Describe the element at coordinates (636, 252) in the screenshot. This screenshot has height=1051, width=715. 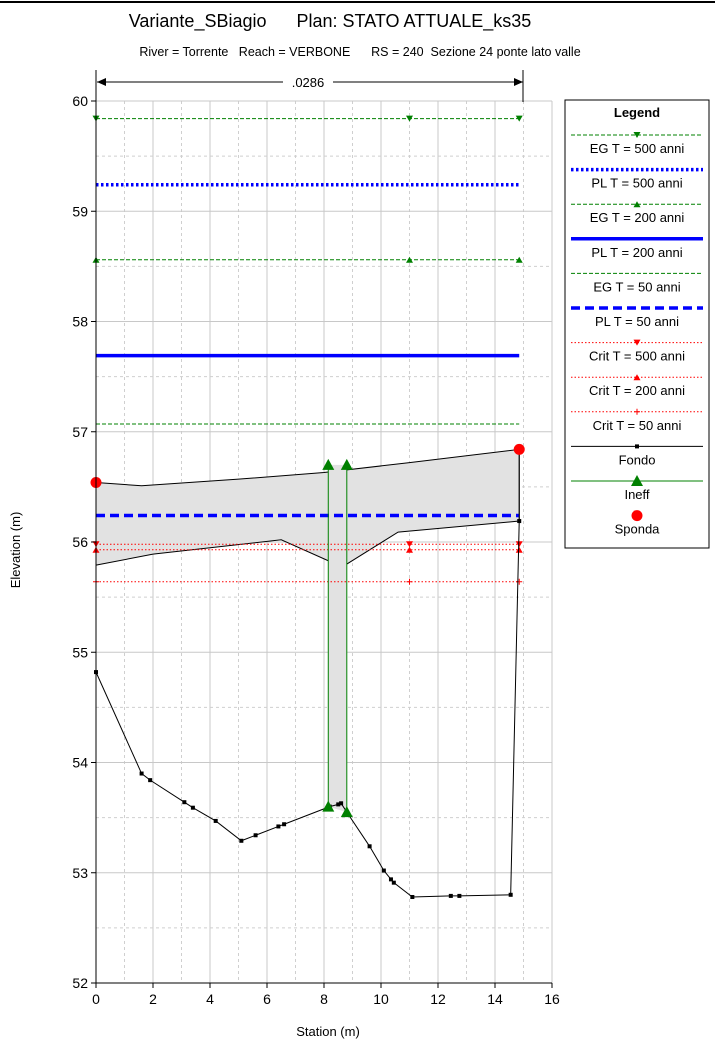
I see `legend-label-pl-t-200-anni: PL T = 200 anni` at that location.